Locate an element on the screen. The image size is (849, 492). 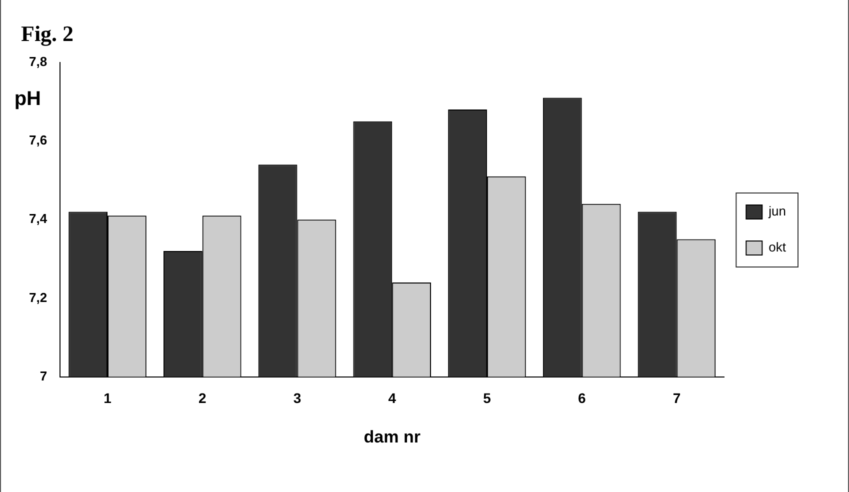
x-tick-label: 2 is located at coordinates (202, 398).